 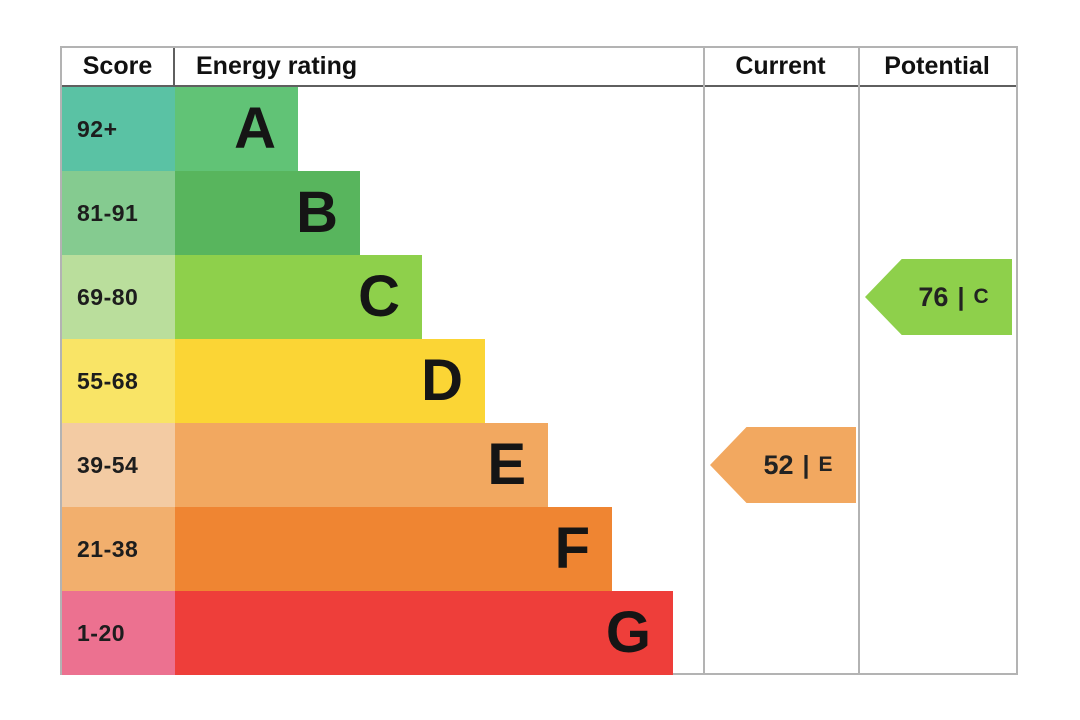 I want to click on score-range-f: 21-38, so click(x=118, y=549).